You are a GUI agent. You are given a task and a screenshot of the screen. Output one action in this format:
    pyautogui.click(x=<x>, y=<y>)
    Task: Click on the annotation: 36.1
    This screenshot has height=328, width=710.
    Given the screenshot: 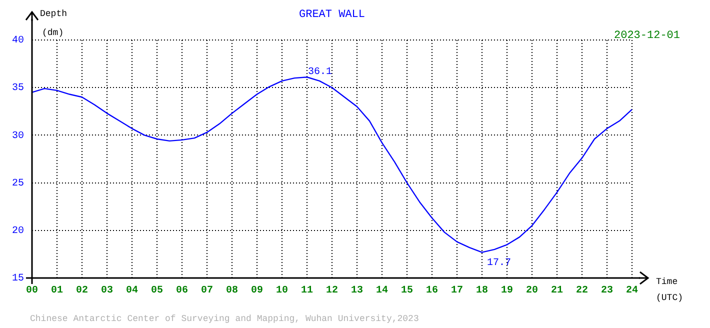 What is the action you would take?
    pyautogui.click(x=320, y=72)
    